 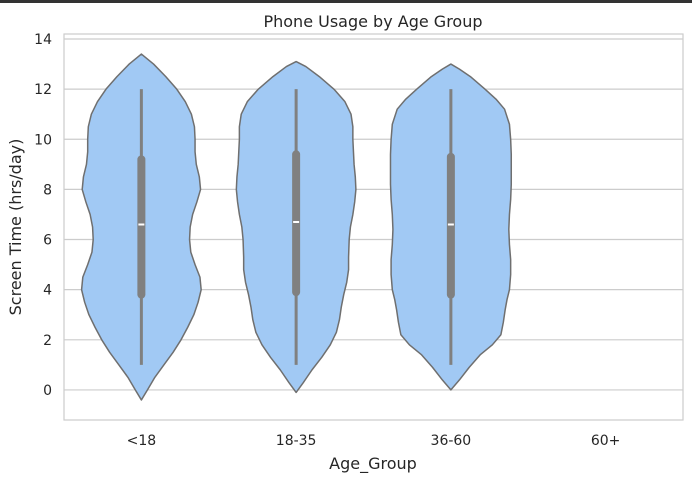 What do you see at coordinates (47, 190) in the screenshot?
I see `y-tick-label-8: 8` at bounding box center [47, 190].